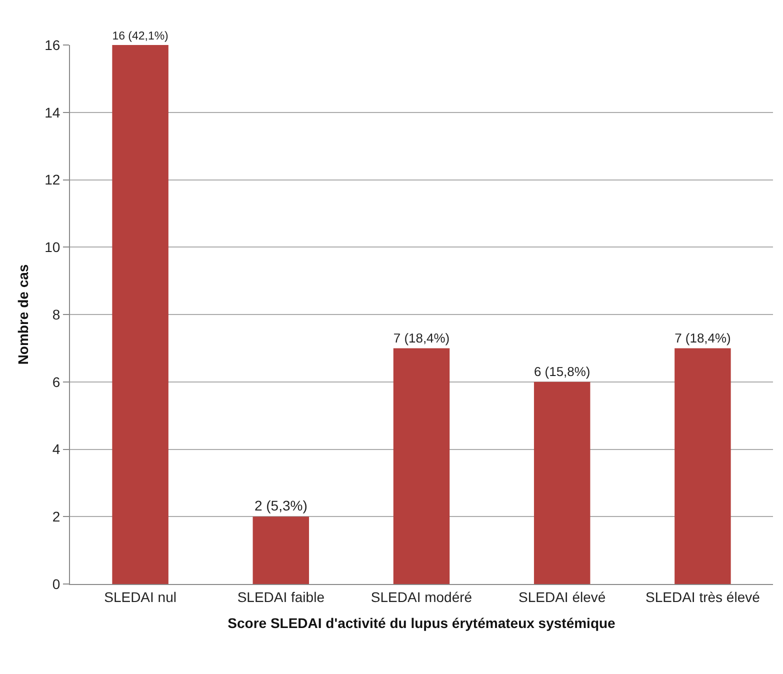 This screenshot has width=783, height=674. Describe the element at coordinates (562, 596) in the screenshot. I see `x-tick-label: SLEDAI élevé` at that location.